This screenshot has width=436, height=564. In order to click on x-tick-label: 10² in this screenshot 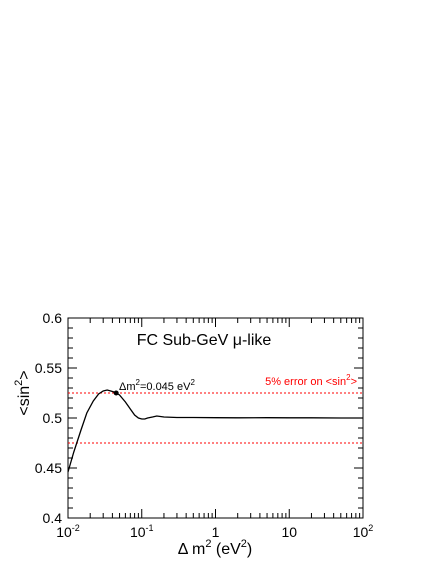, I will do `click(363, 531)`.